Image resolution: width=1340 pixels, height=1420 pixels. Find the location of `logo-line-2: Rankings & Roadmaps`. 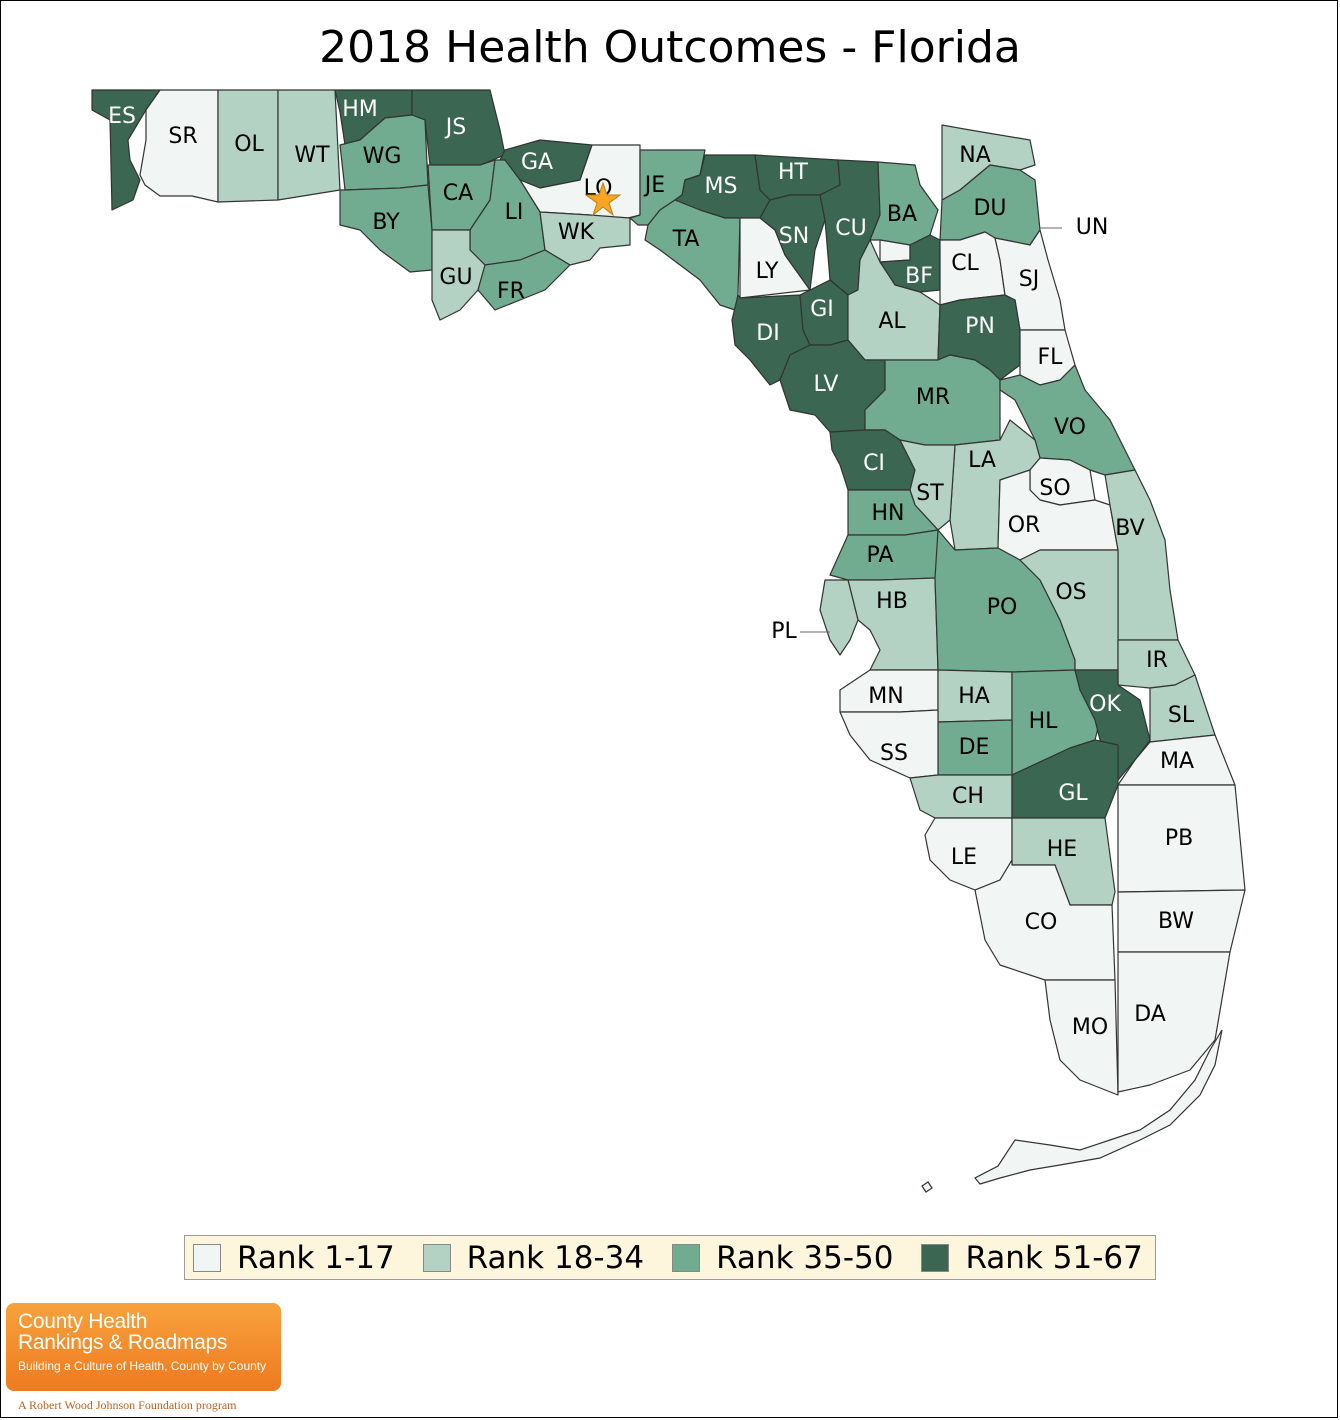

logo-line-2: Rankings & Roadmaps is located at coordinates (123, 1342).